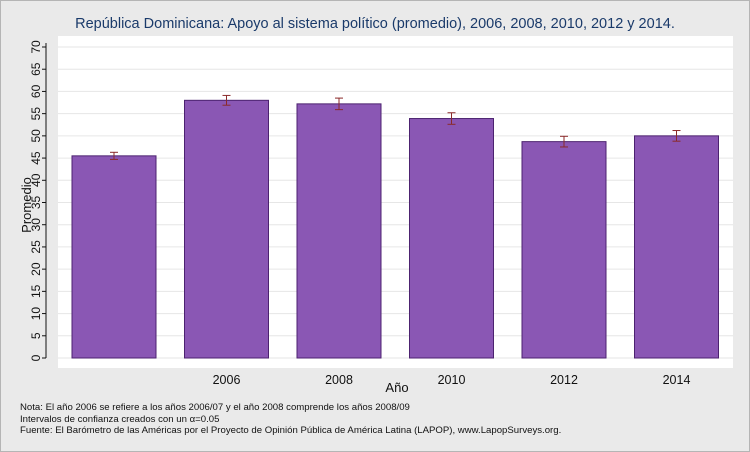 Image resolution: width=750 pixels, height=452 pixels. I want to click on y-tick-label: 65, so click(36, 69).